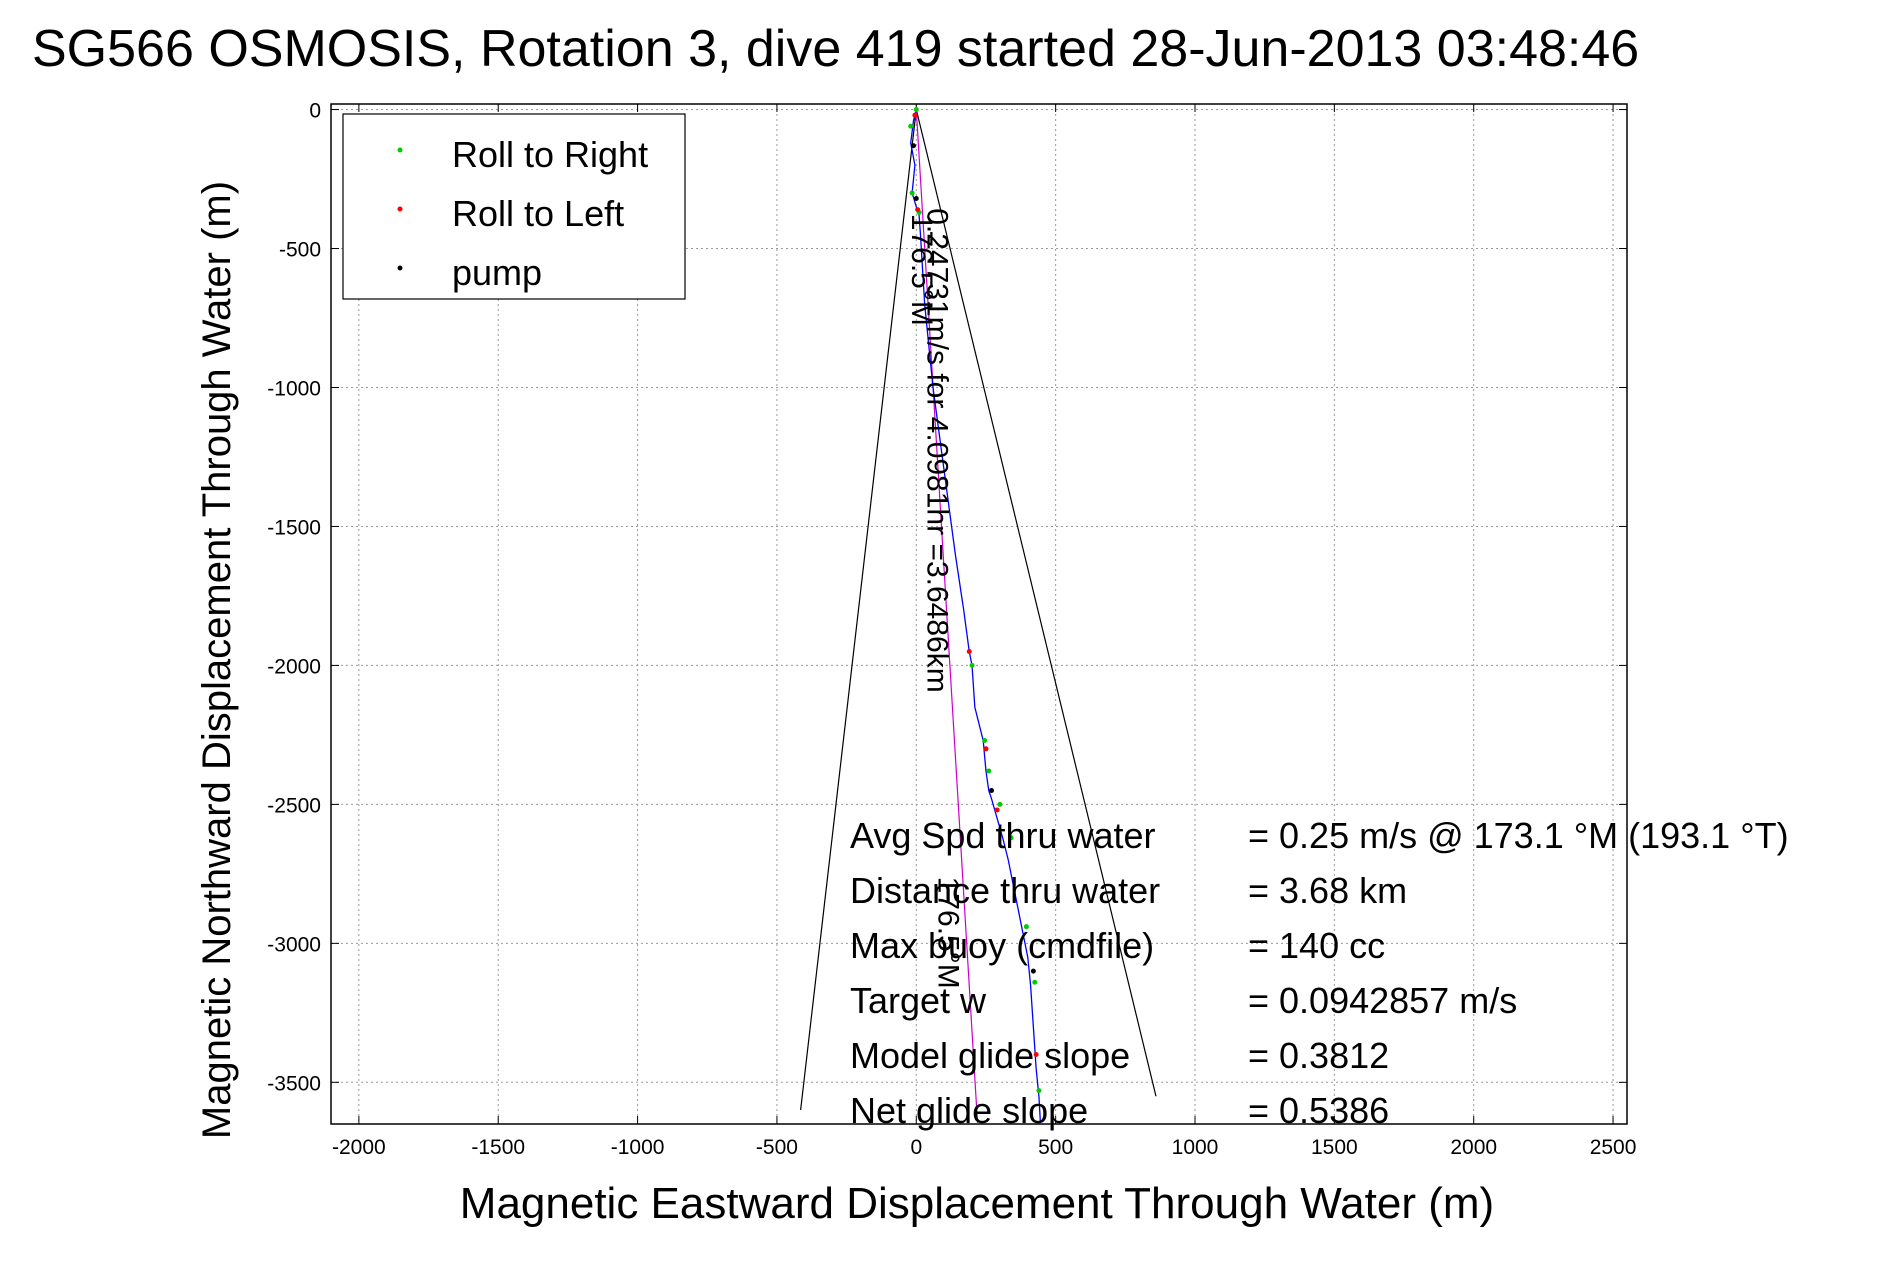  Describe the element at coordinates (294, 388) in the screenshot. I see `y-tick-label: -1000` at that location.